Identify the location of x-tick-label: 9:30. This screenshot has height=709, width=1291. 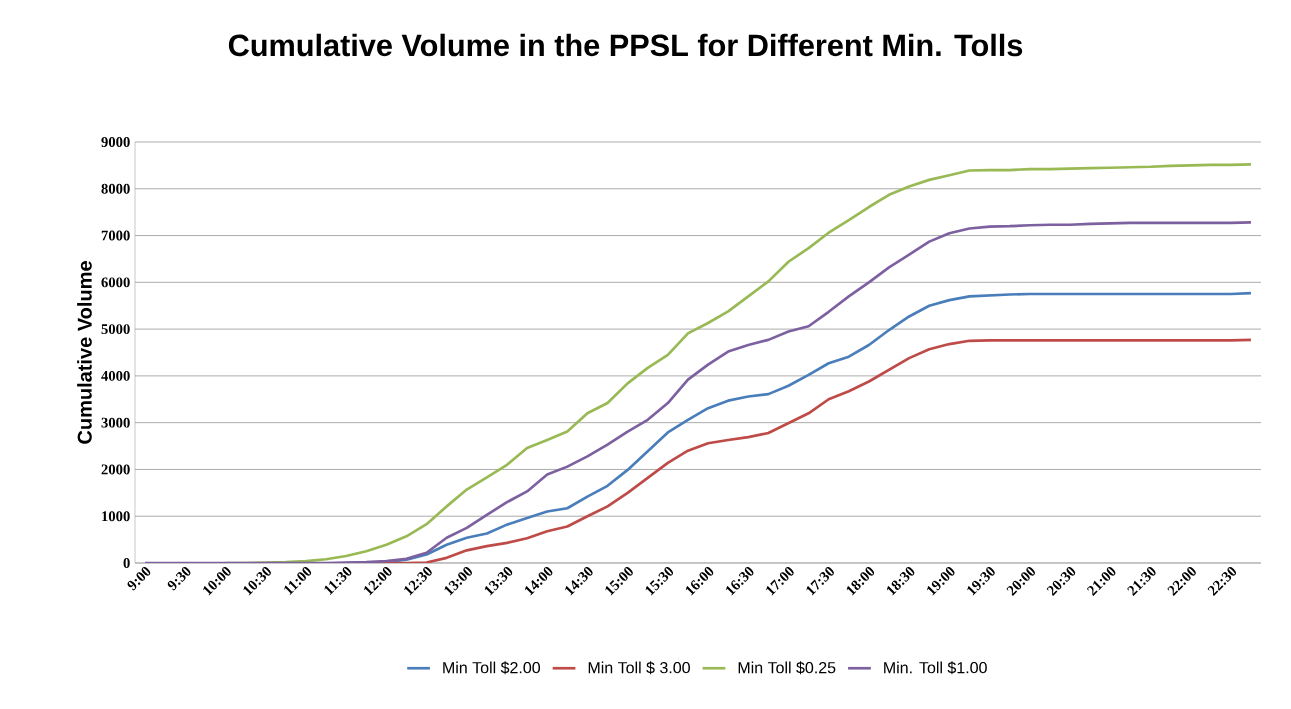
(179, 579).